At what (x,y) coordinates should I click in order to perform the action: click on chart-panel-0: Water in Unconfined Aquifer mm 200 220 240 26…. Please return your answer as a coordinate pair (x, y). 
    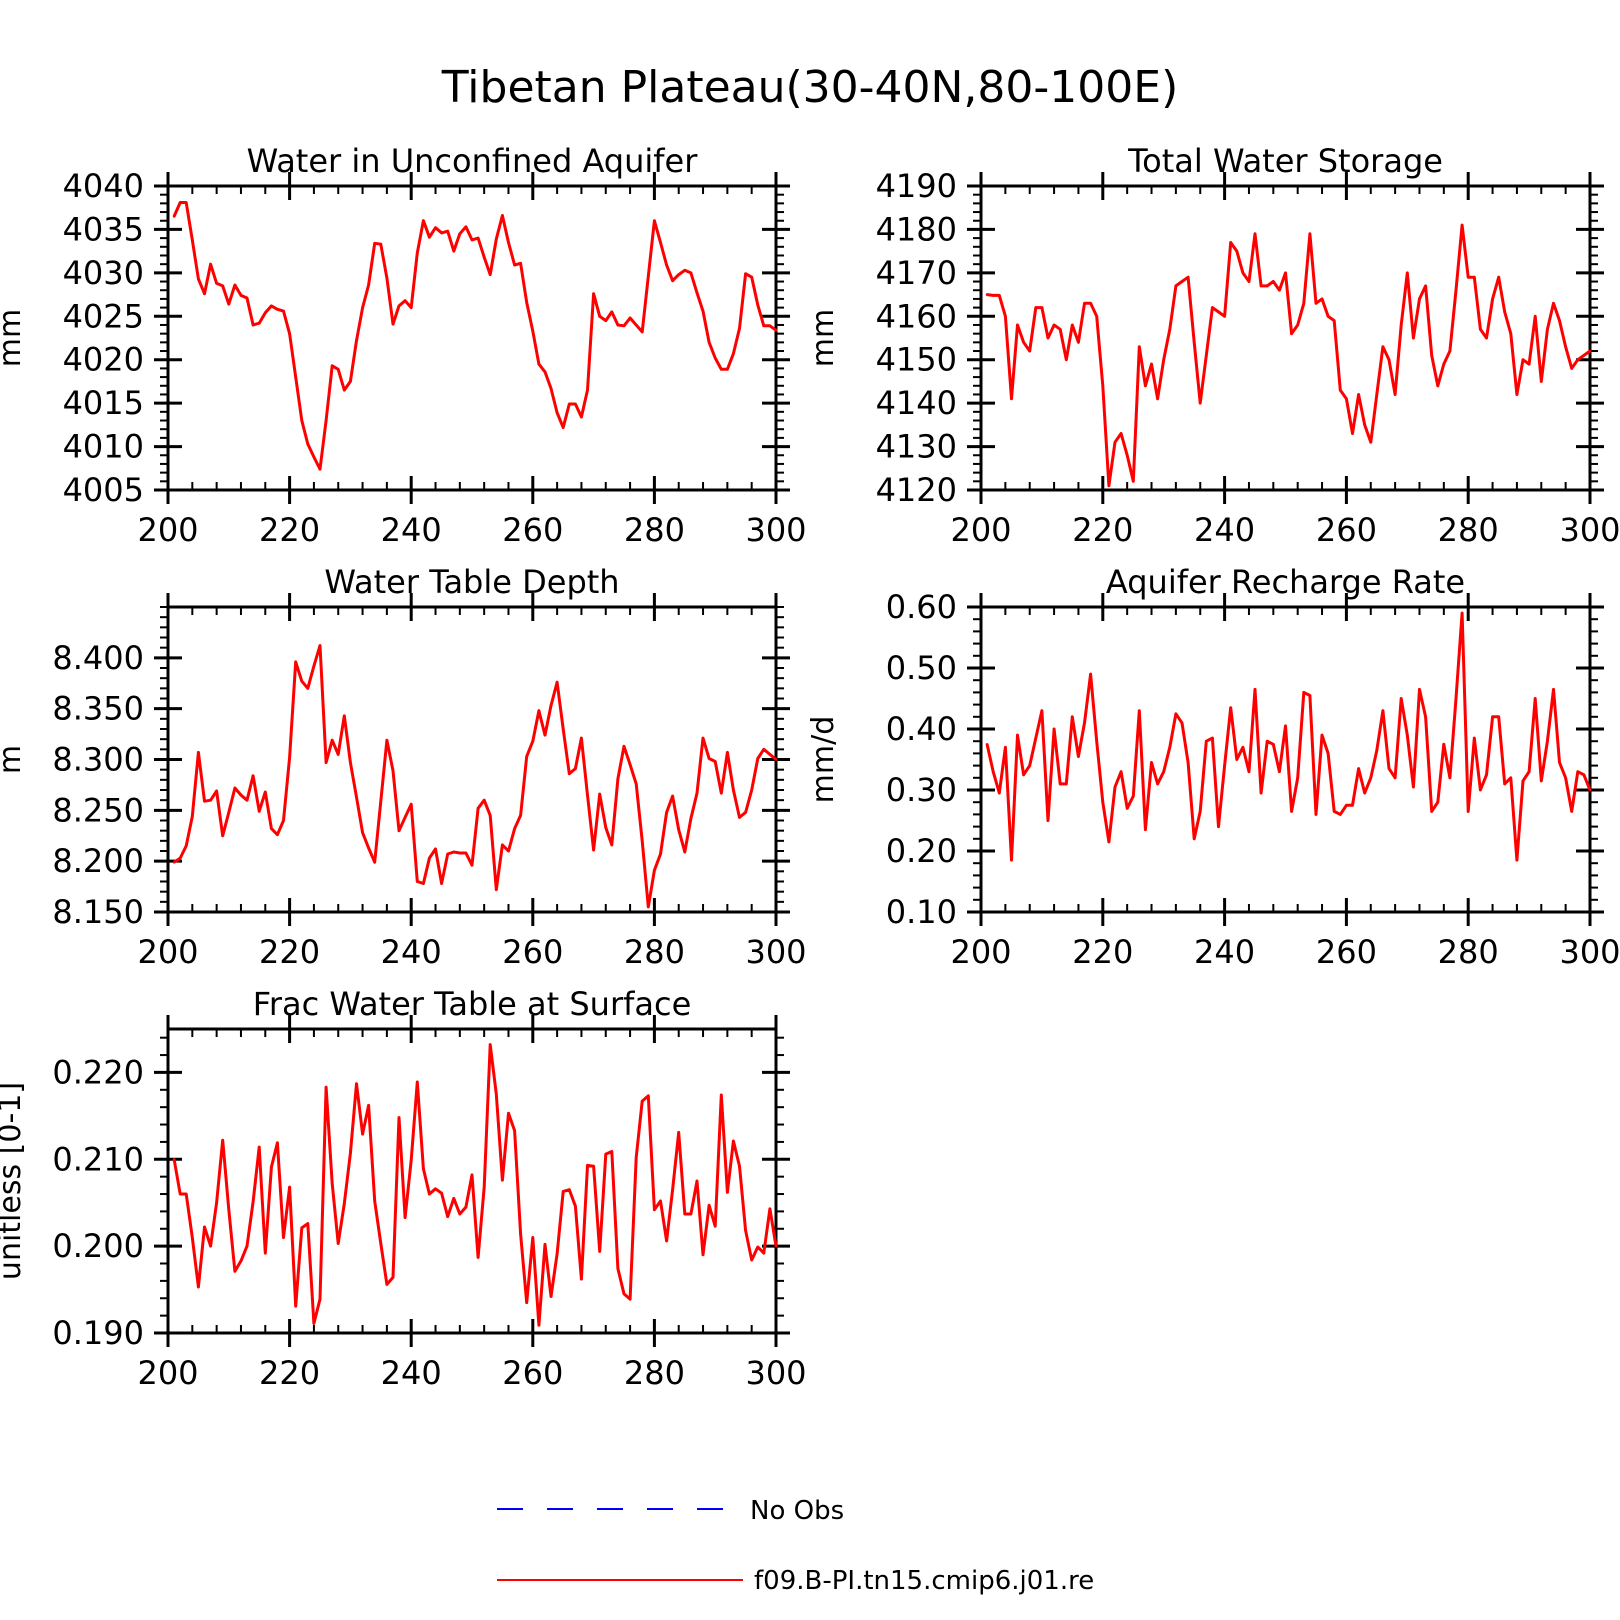
    Looking at the image, I should click on (403, 345).